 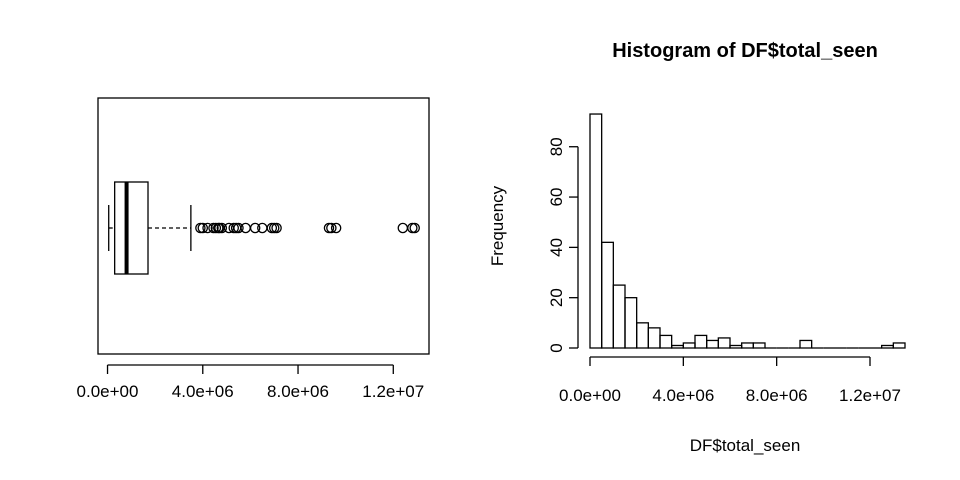 I want to click on iqr-box, so click(x=131, y=228).